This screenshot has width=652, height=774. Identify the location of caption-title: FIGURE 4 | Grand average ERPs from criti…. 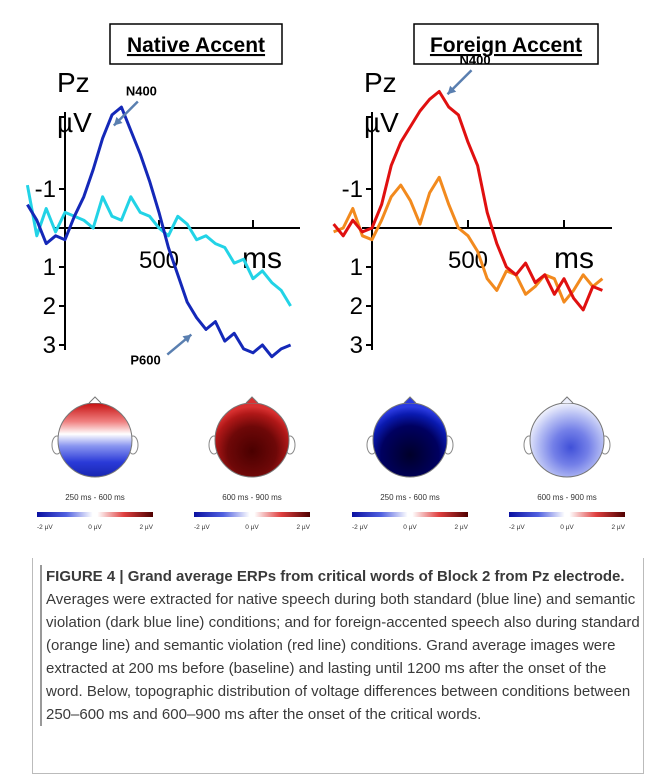
(335, 576).